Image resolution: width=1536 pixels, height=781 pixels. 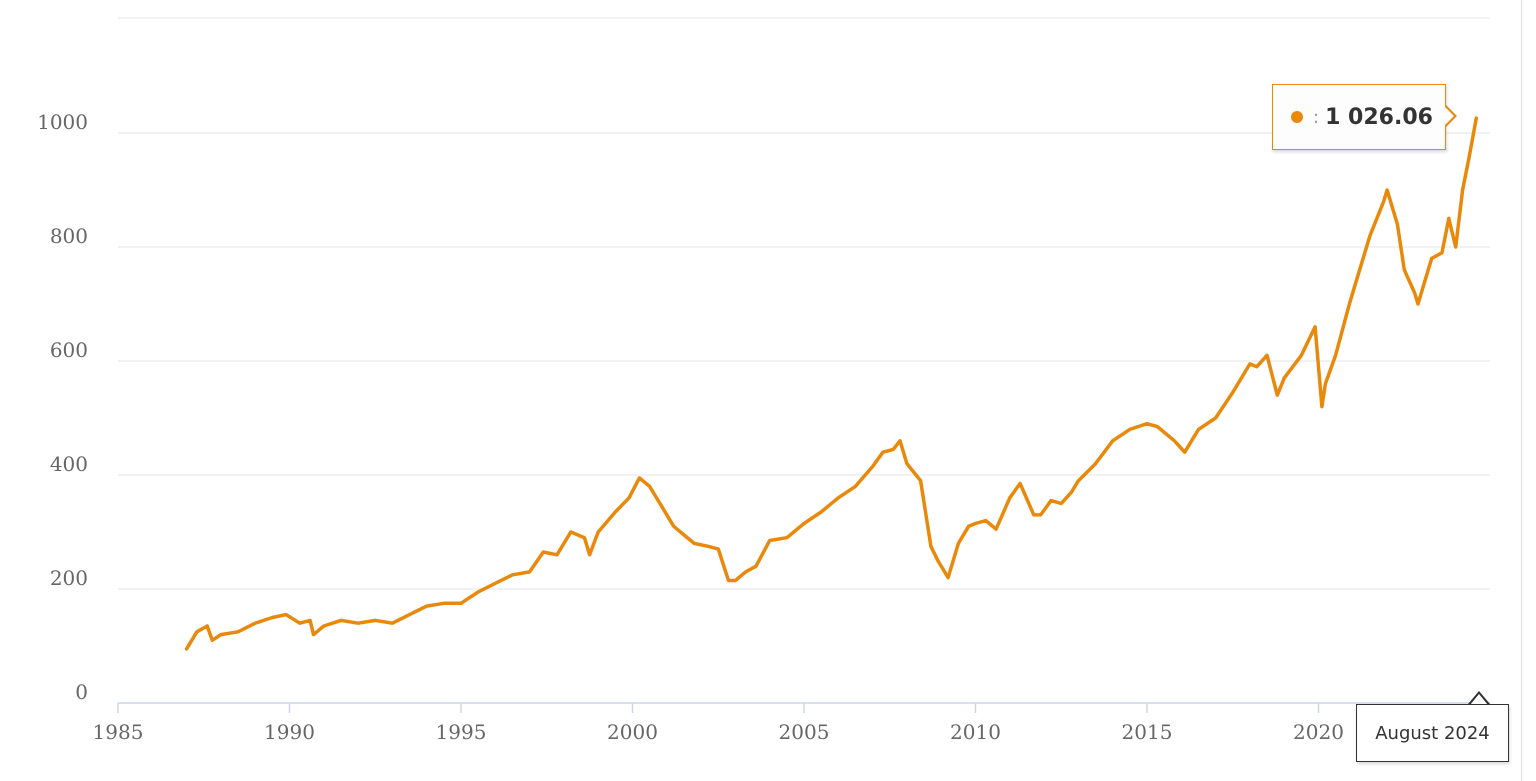 What do you see at coordinates (1528, 390) in the screenshot?
I see `right-edge-panel` at bounding box center [1528, 390].